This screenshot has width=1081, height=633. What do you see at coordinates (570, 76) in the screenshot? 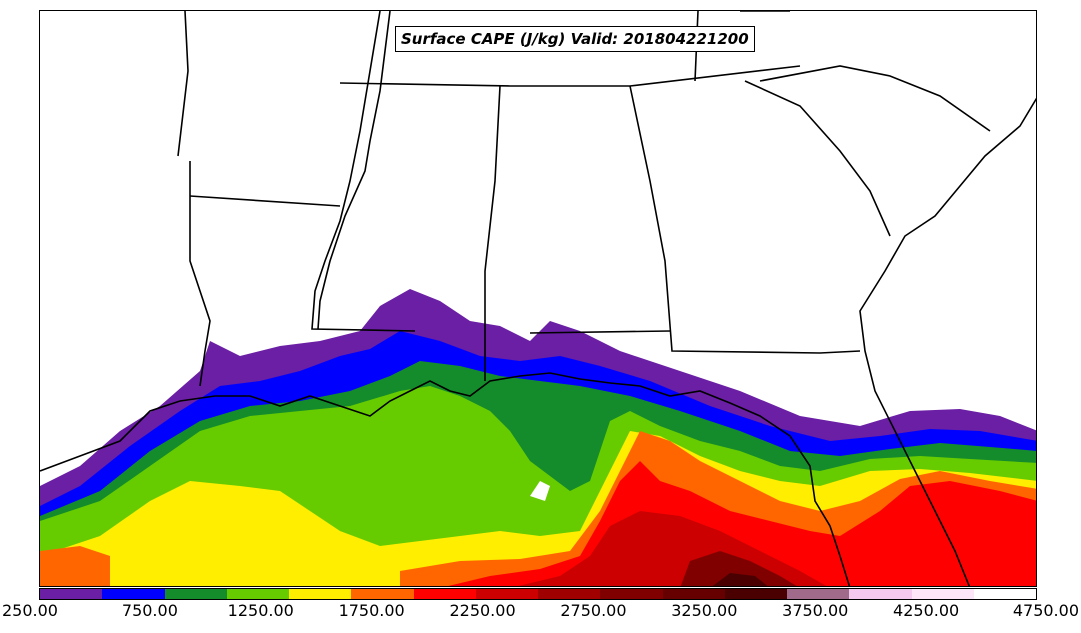
I see `state-border-tennessee` at bounding box center [570, 76].